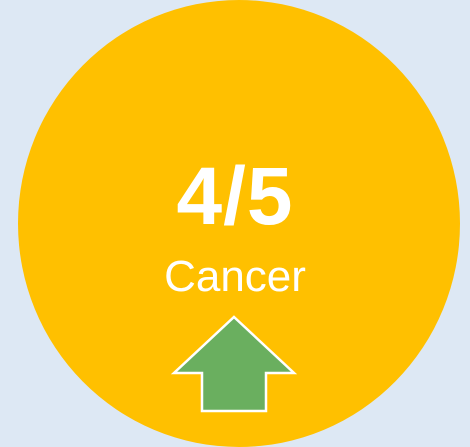 The image size is (470, 447). I want to click on arrow-up-icon, so click(234, 364).